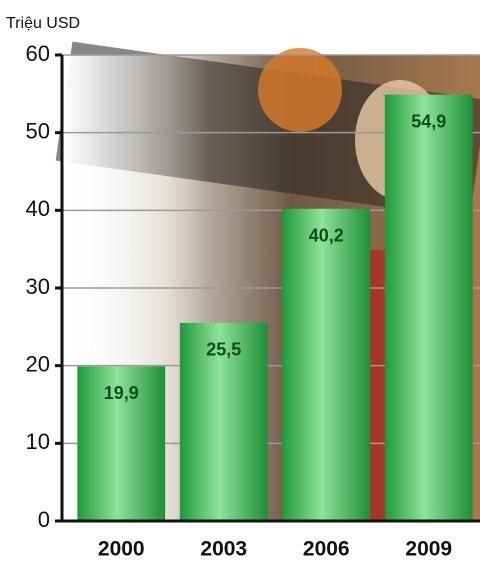  I want to click on y-tick-label: 60, so click(38, 53).